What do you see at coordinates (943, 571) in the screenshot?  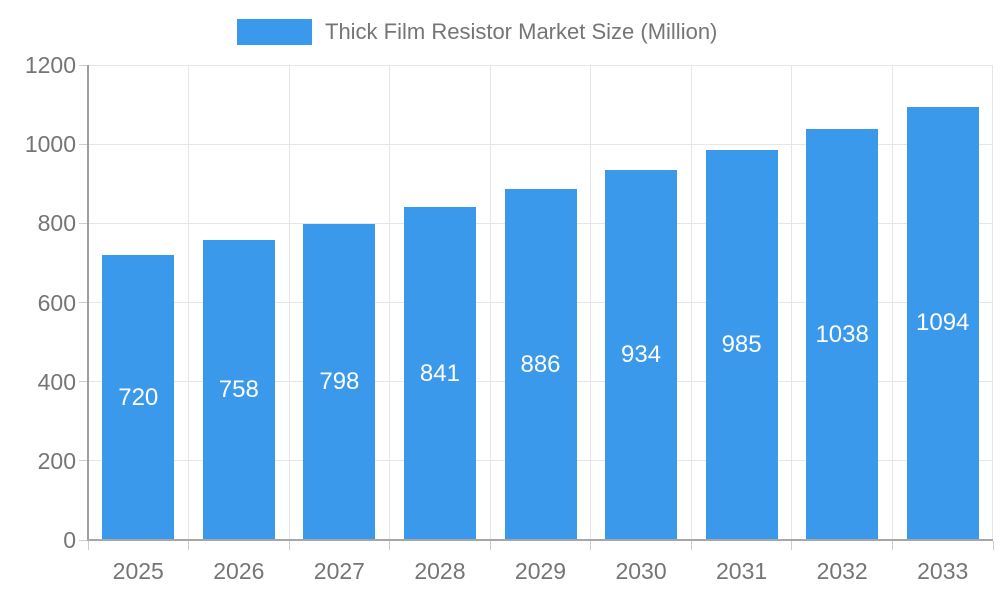 I see `x-axis-tick-label: 2033` at bounding box center [943, 571].